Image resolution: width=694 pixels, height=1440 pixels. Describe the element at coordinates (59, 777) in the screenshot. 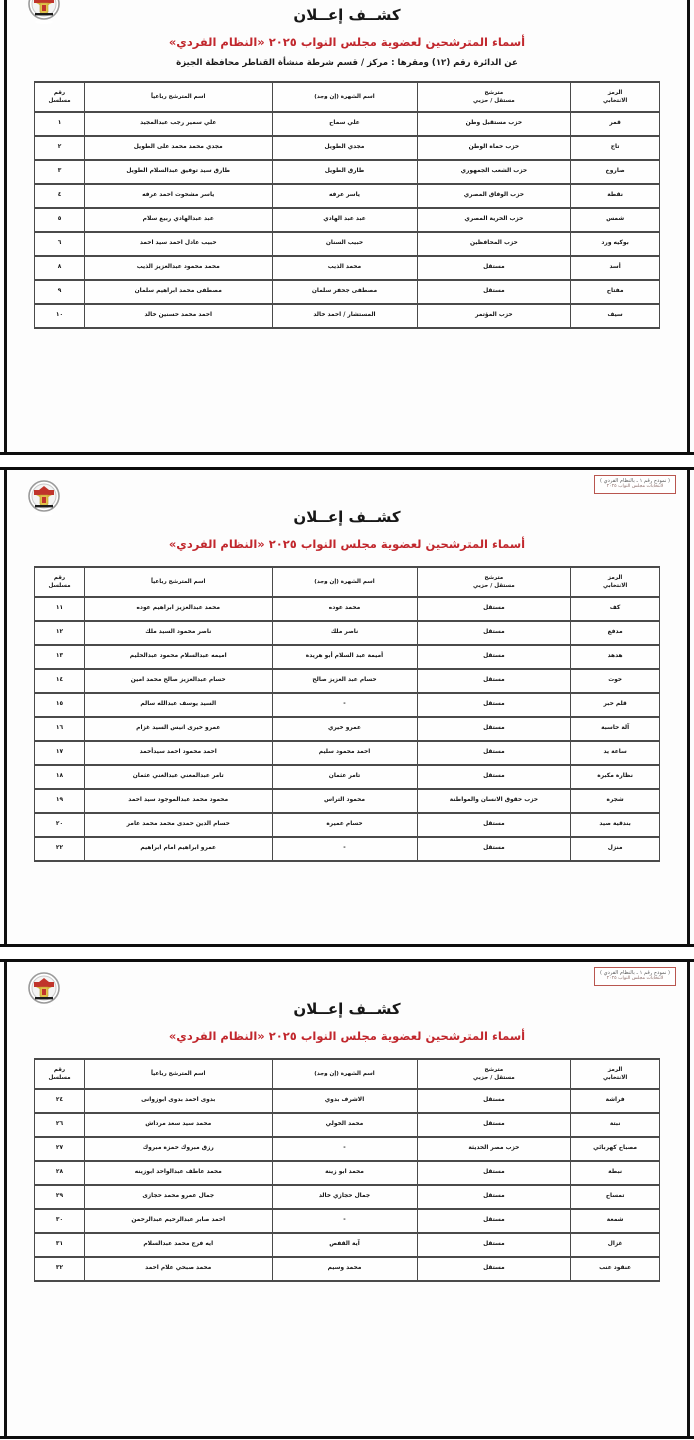

I see `cell-serial: ١٨` at that location.